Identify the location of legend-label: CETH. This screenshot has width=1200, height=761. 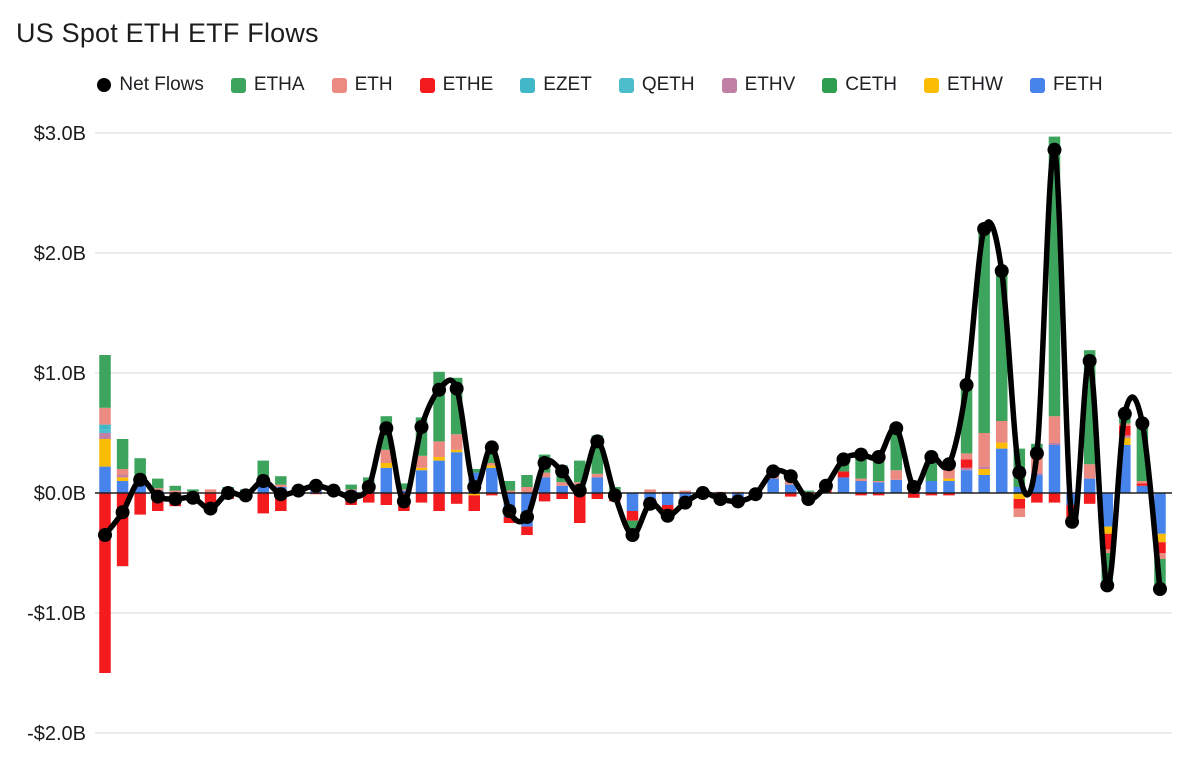
(871, 84).